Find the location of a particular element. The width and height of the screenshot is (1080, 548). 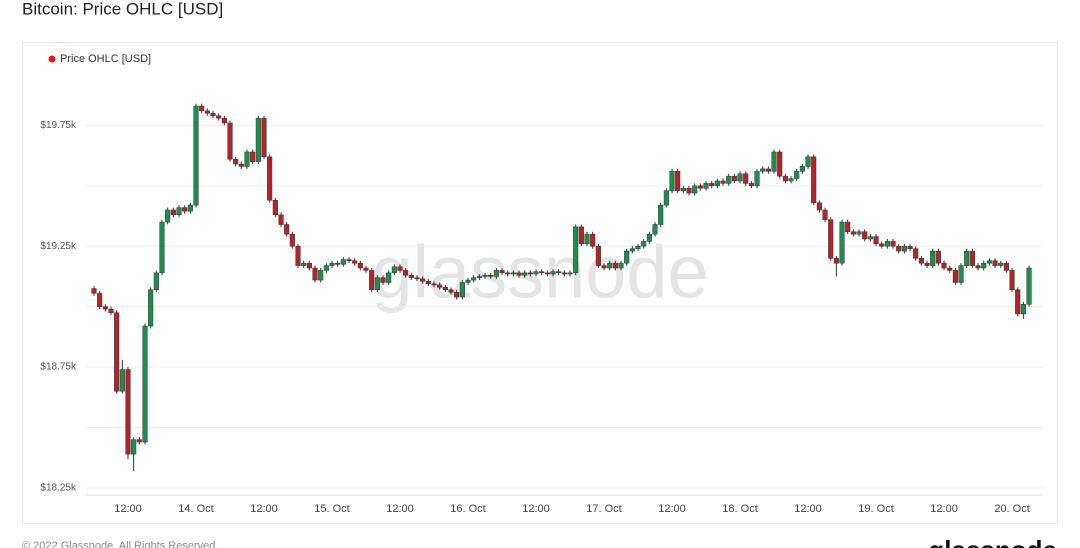

x-tick-label: 19. Oct is located at coordinates (875, 509).